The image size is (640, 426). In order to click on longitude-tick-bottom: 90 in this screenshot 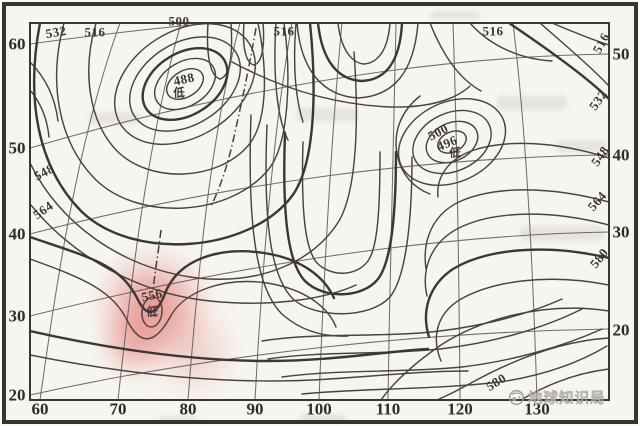, I will do `click(255, 409)`.